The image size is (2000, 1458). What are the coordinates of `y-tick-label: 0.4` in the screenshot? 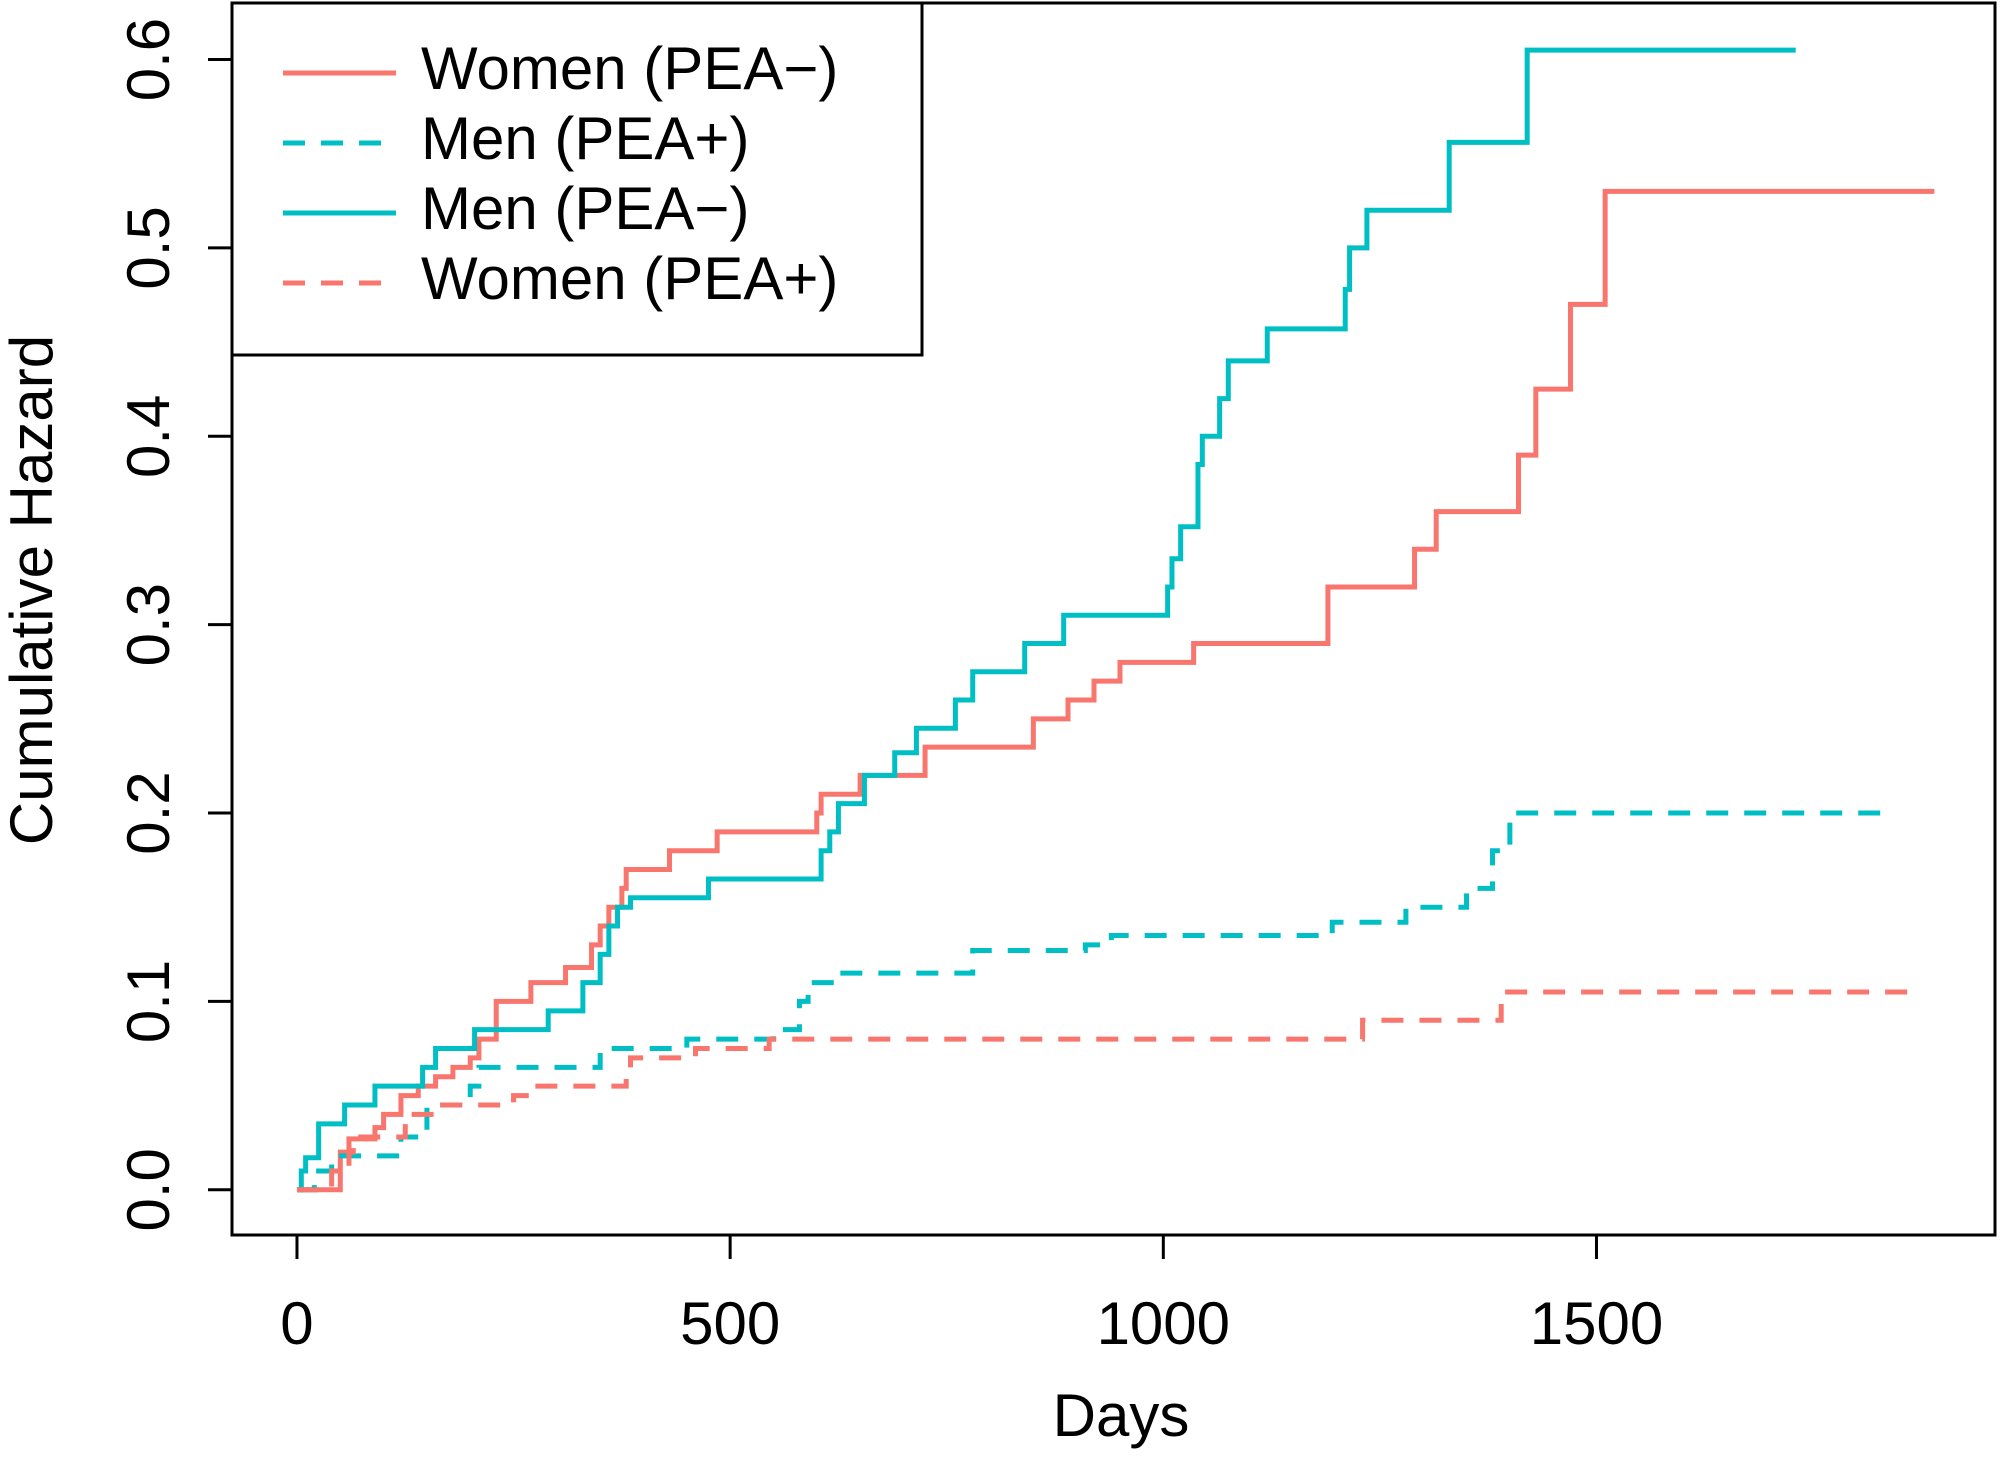 It's located at (148, 436).